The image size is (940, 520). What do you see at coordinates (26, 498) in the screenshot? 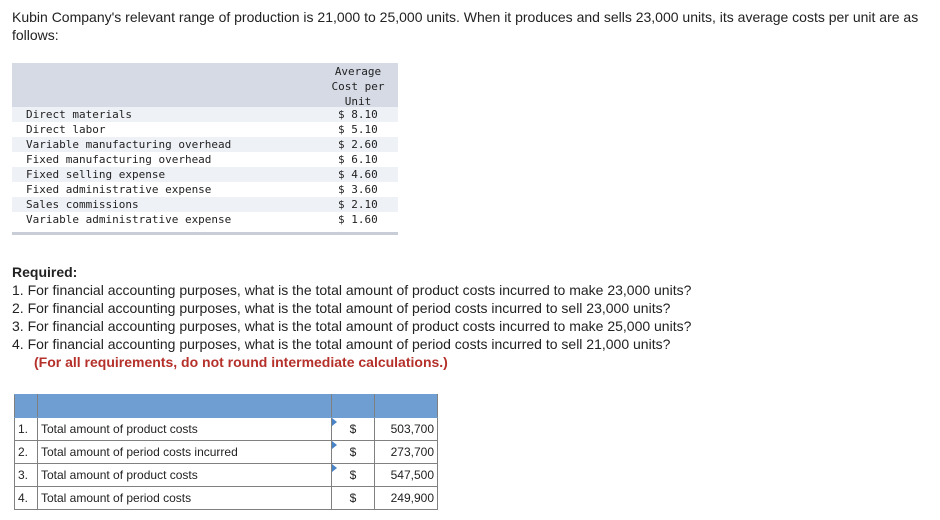
I see `answer-number: 4.` at bounding box center [26, 498].